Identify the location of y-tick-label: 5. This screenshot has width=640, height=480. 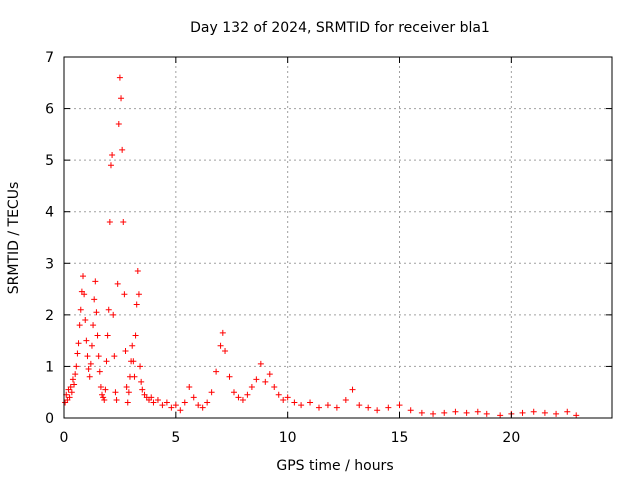
(49, 161).